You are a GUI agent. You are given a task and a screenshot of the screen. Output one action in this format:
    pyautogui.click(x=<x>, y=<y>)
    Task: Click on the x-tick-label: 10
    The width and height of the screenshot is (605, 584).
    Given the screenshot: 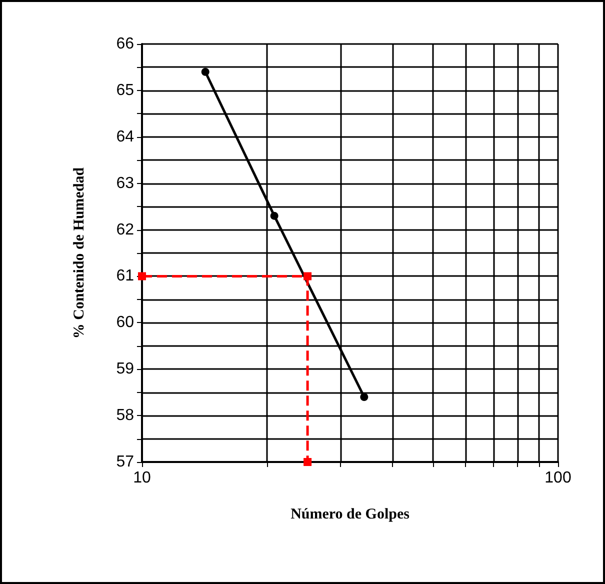 What is the action you would take?
    pyautogui.click(x=142, y=478)
    